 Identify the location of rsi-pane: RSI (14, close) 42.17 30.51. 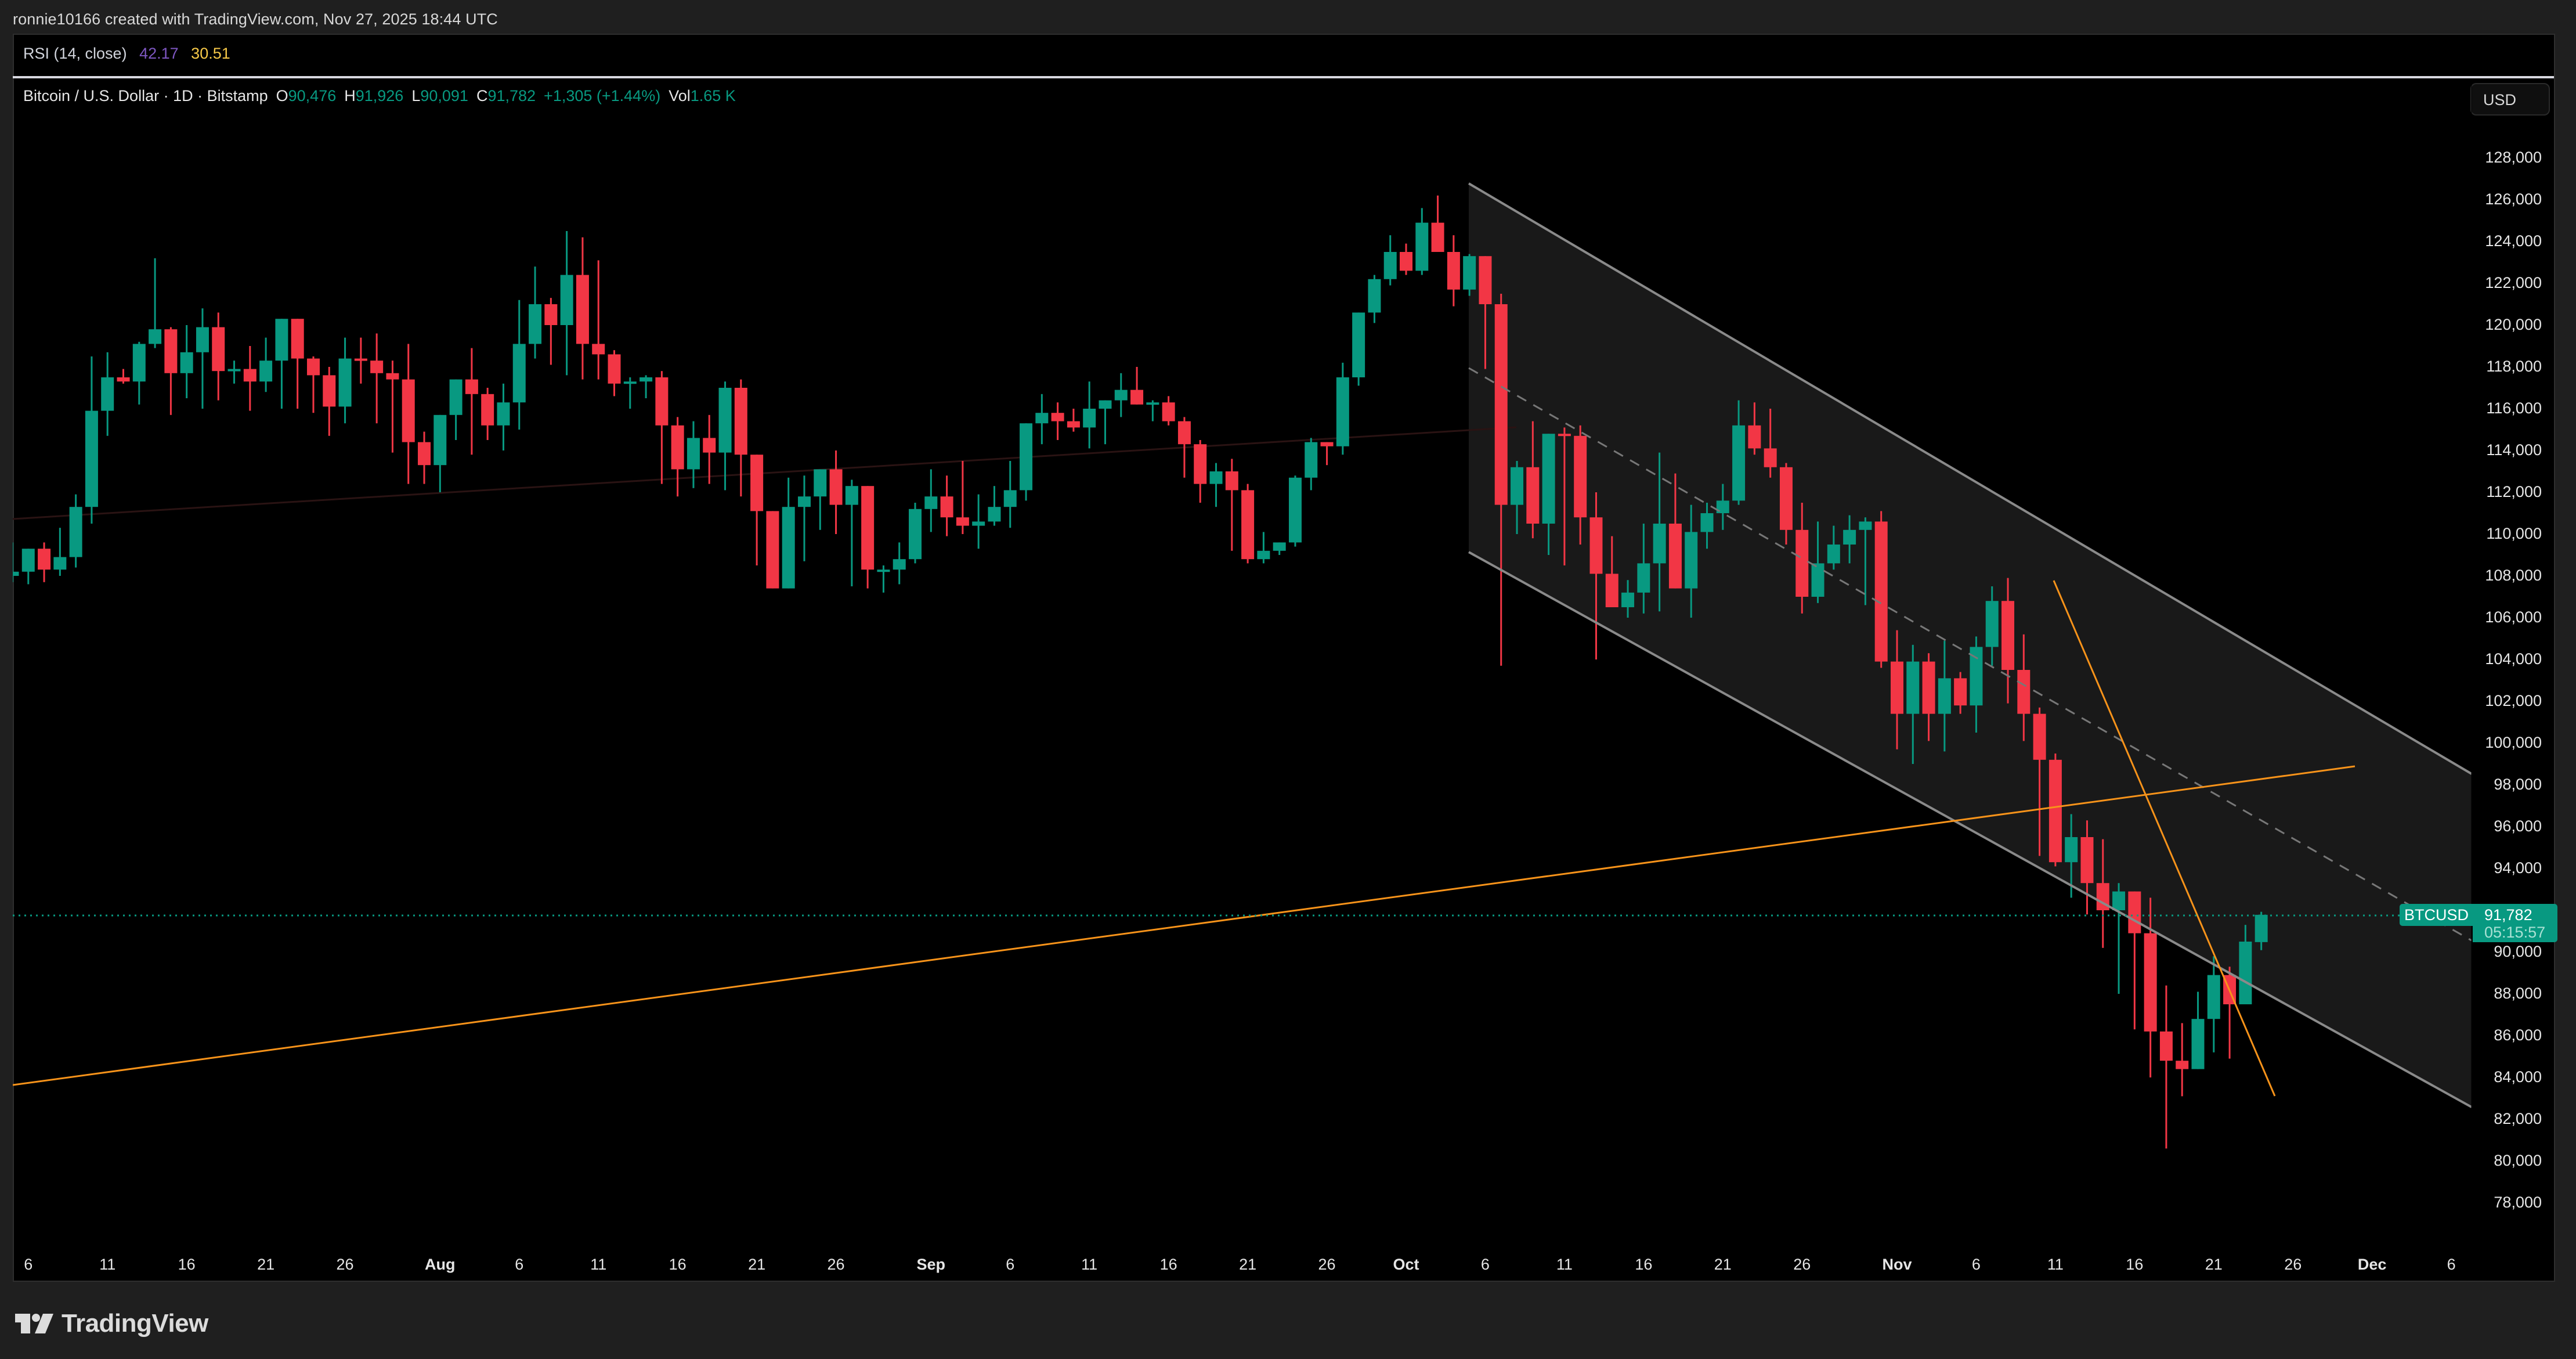
(1283, 55).